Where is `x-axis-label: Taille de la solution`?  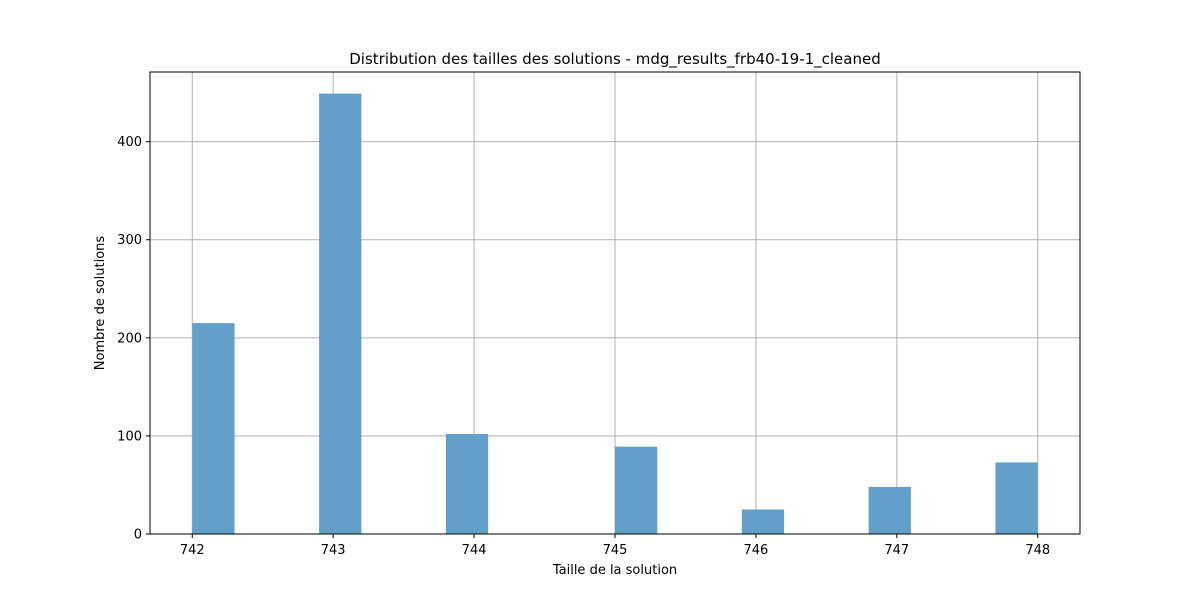 x-axis-label: Taille de la solution is located at coordinates (614, 570).